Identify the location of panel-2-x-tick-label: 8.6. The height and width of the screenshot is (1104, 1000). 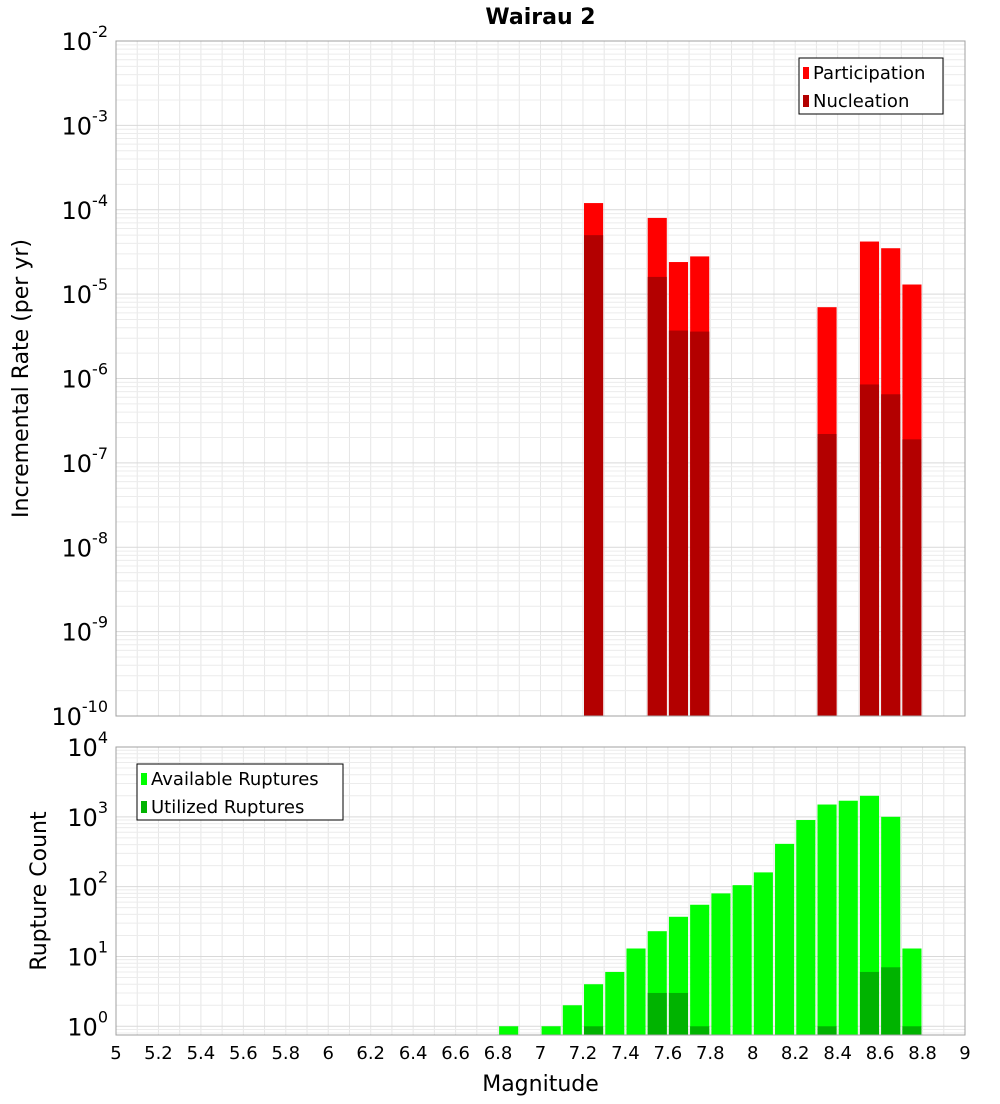
(880, 1053).